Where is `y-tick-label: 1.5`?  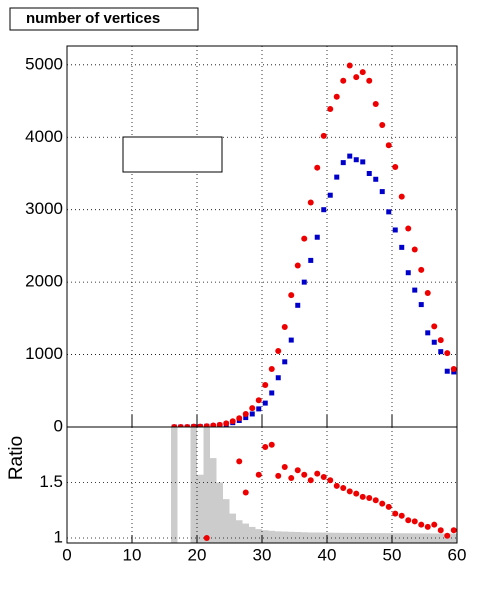
y-tick-label: 1.5 is located at coordinates (51, 481).